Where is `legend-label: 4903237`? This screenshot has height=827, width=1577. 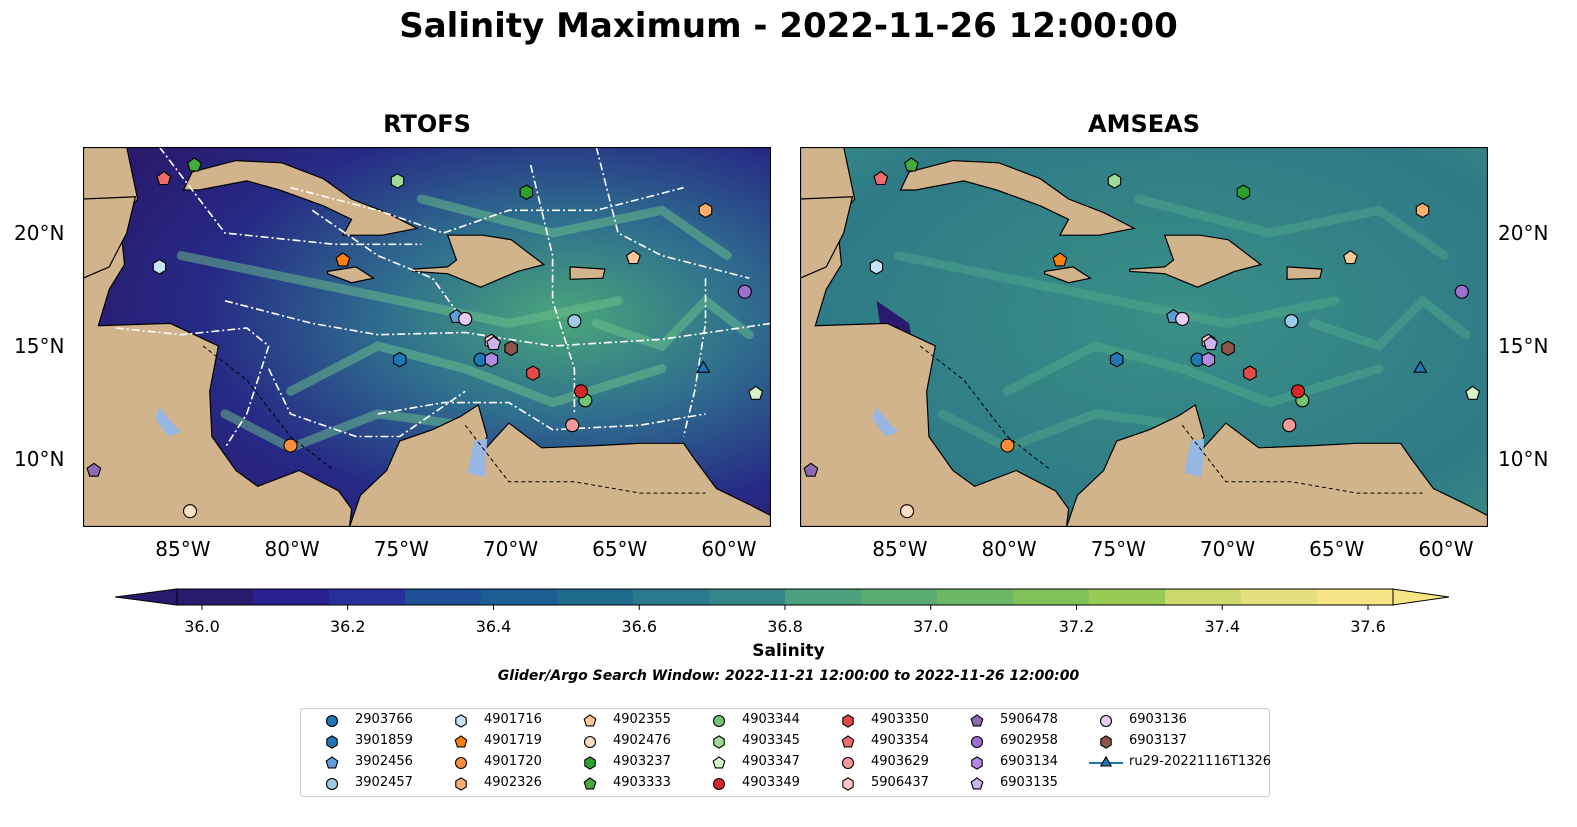 legend-label: 4903237 is located at coordinates (642, 761).